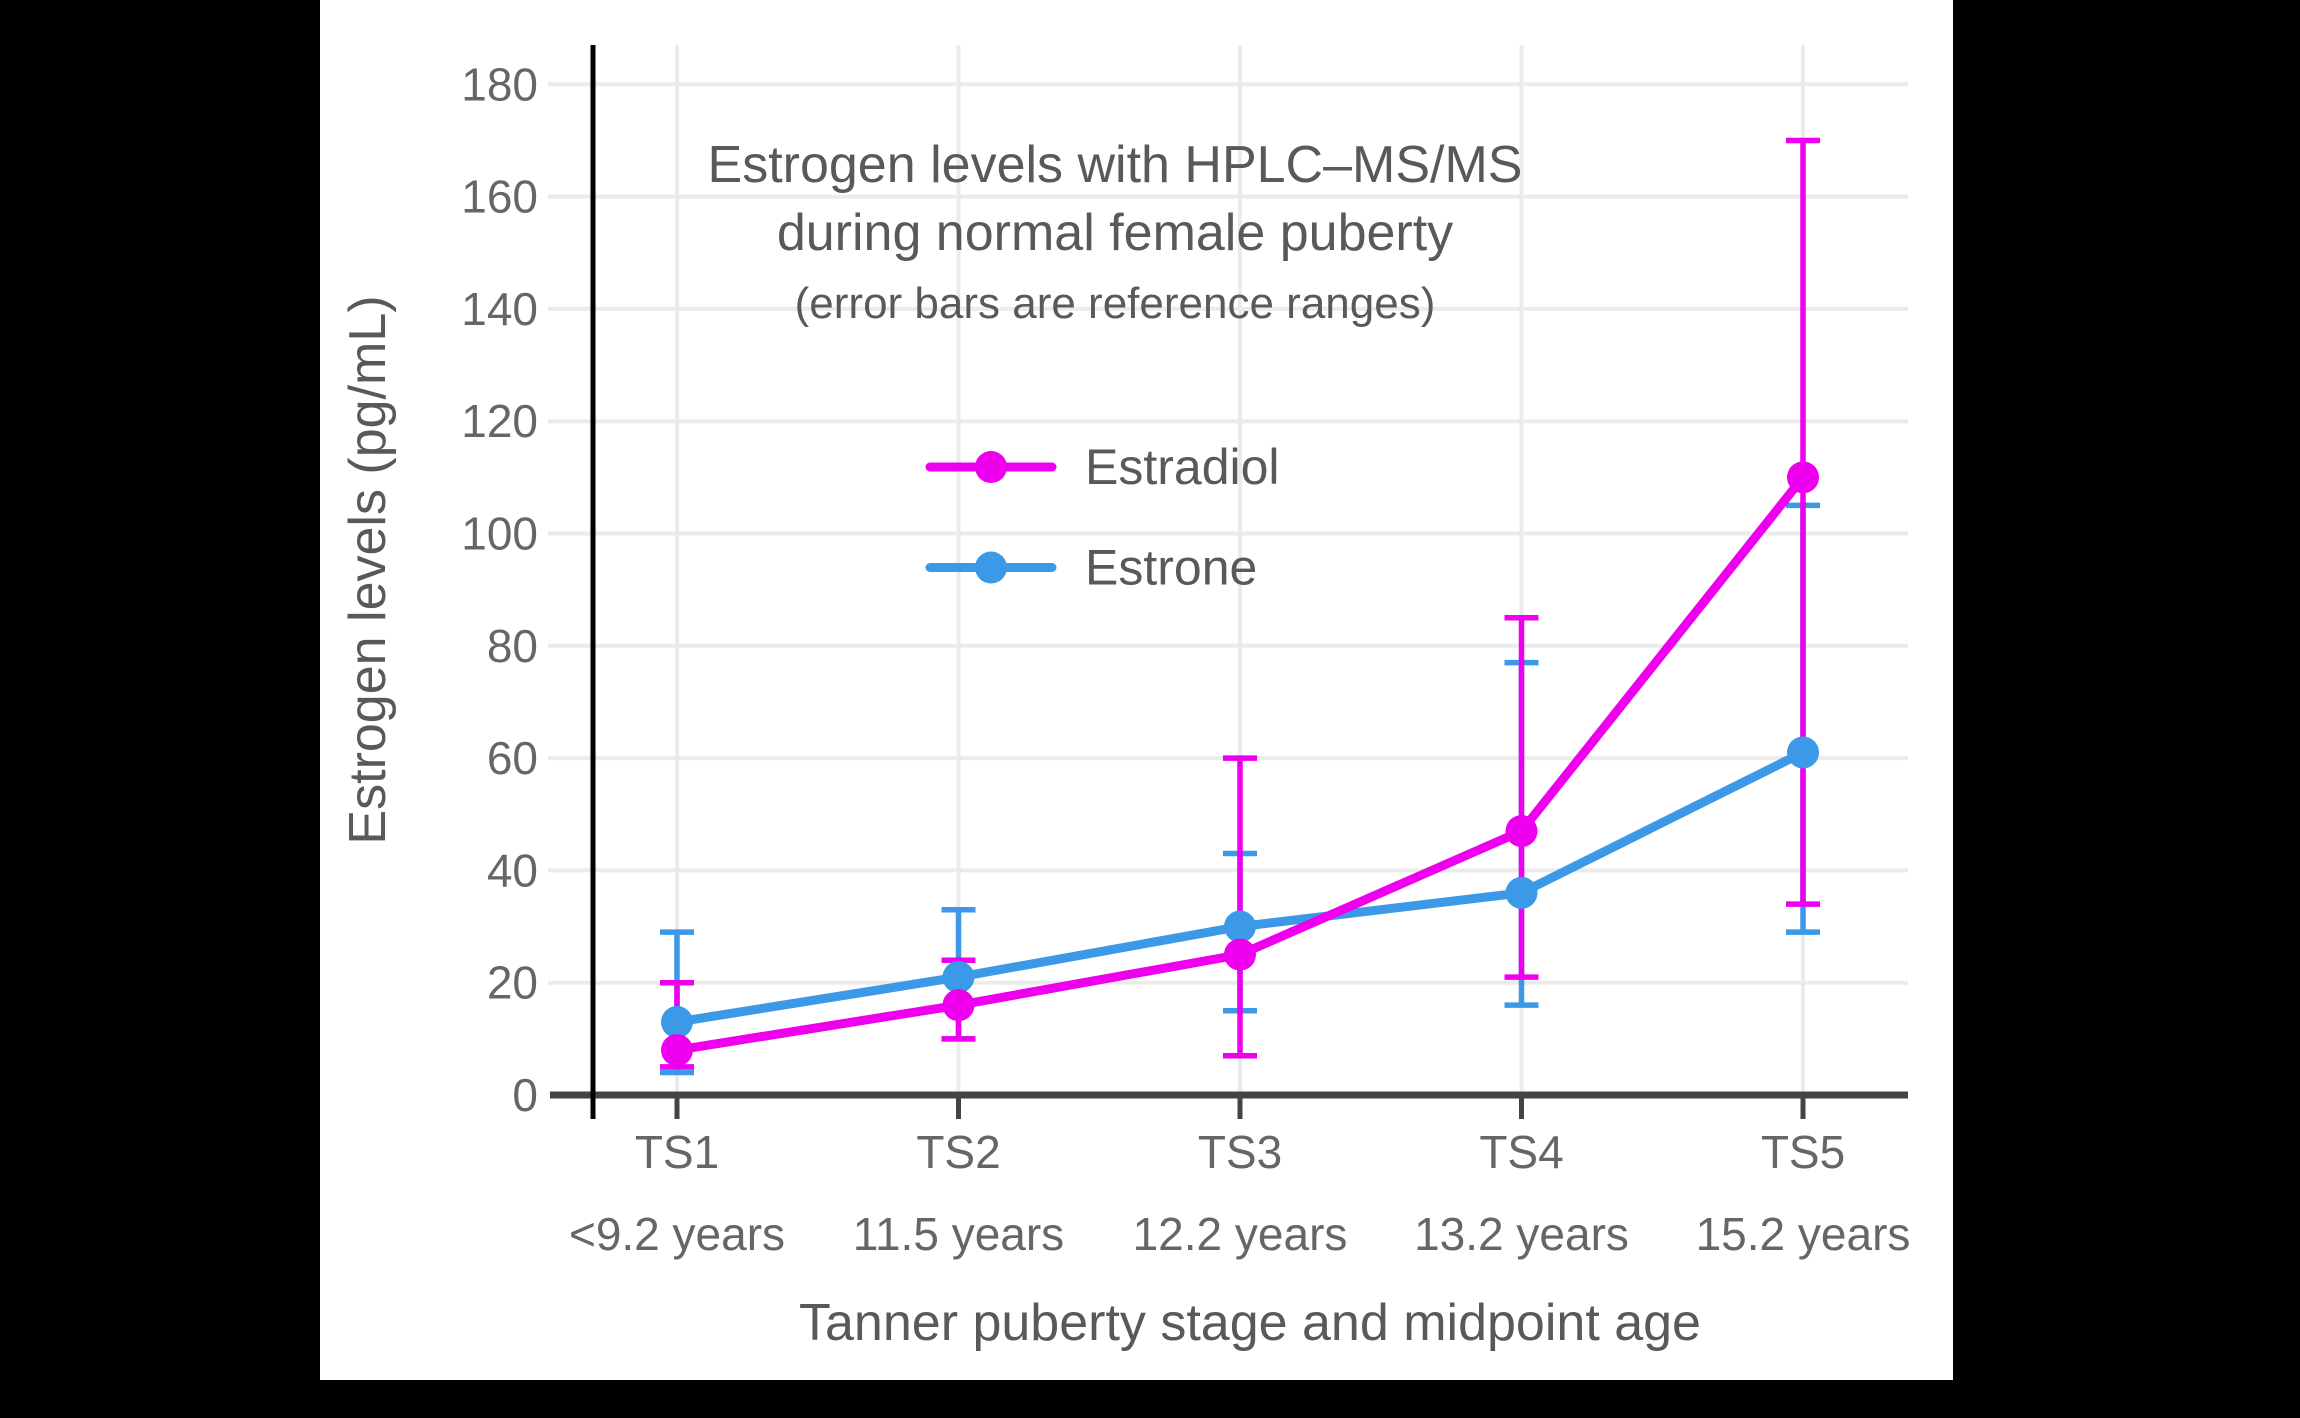 Image resolution: width=2300 pixels, height=1418 pixels. What do you see at coordinates (1115, 233) in the screenshot?
I see `chart-title-line2: during normal female puberty` at bounding box center [1115, 233].